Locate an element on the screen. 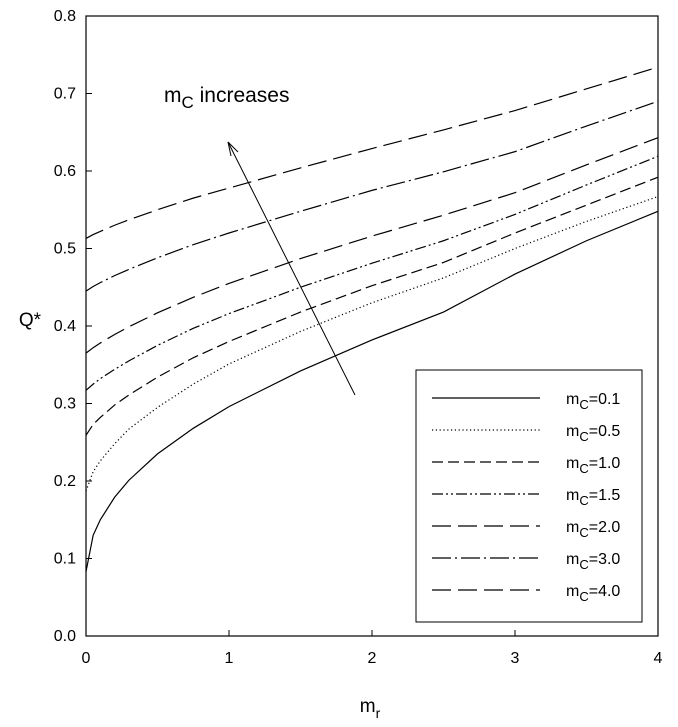 The width and height of the screenshot is (678, 727). y-tick-label: 0.3 is located at coordinates (65, 404).